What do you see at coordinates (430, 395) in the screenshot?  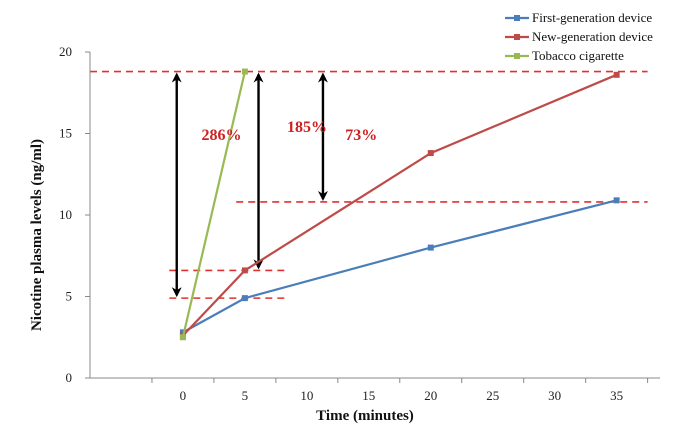 I see `x-tick-label: 20` at bounding box center [430, 395].